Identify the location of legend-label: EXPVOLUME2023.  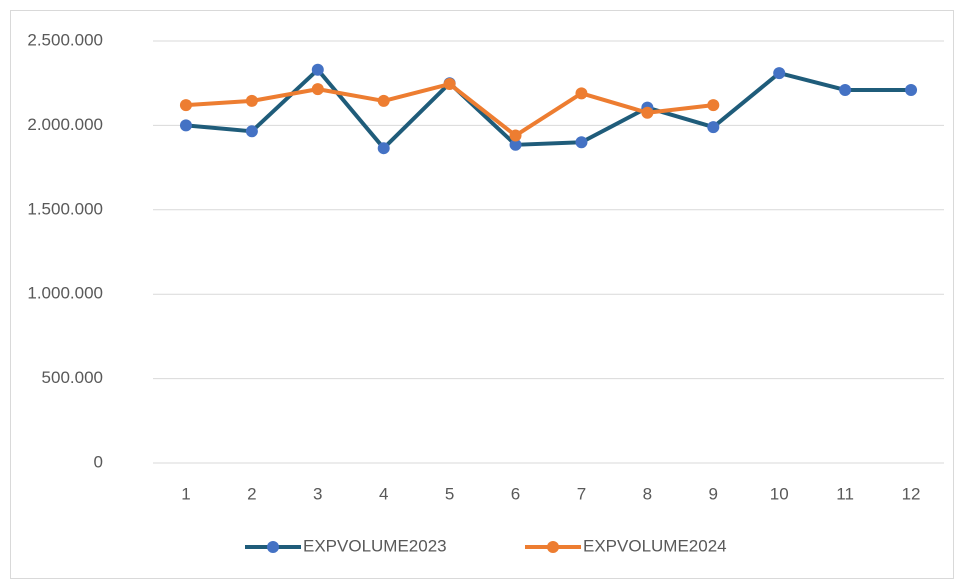
(375, 545).